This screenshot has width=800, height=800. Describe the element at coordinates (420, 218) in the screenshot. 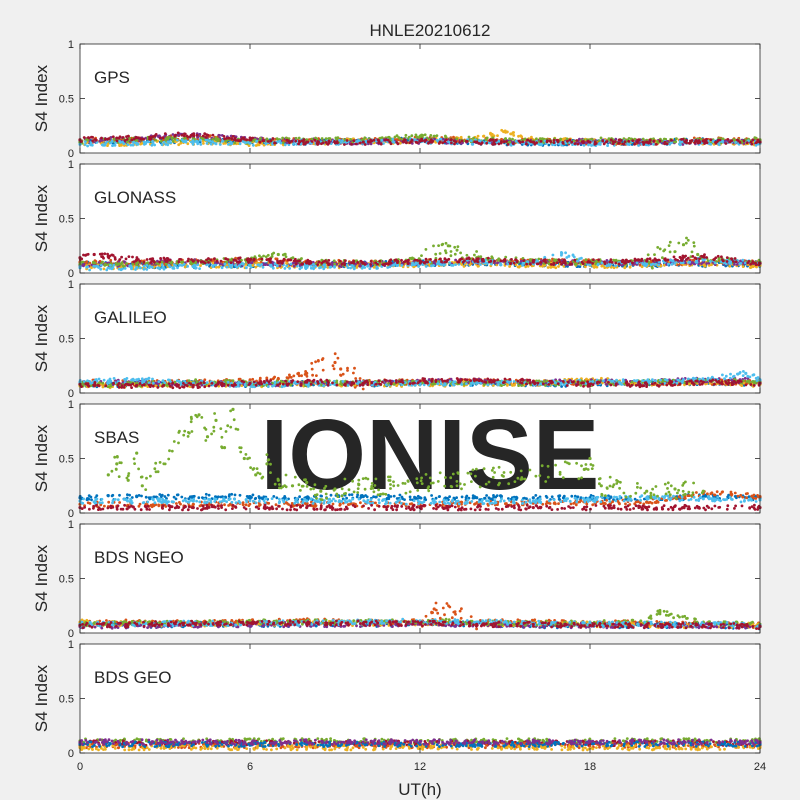

I see `plot-area` at that location.